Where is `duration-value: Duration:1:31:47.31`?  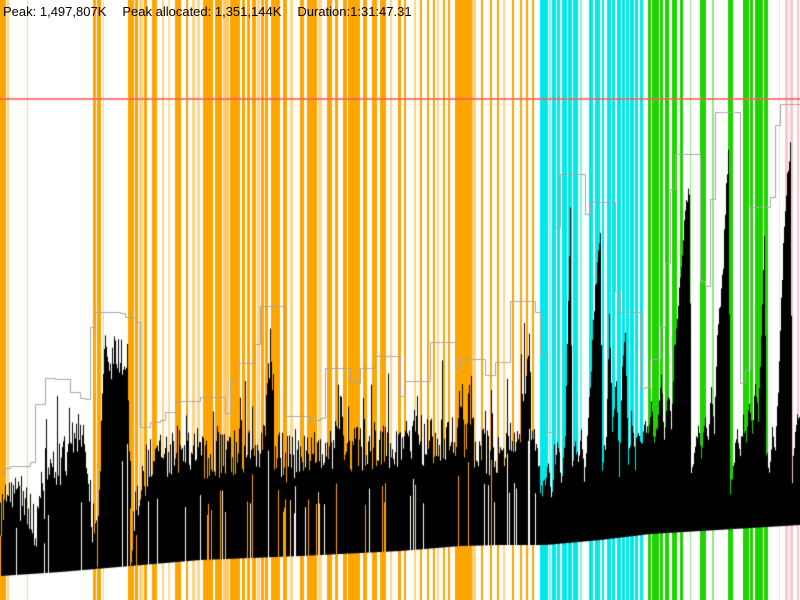 duration-value: Duration:1:31:47.31 is located at coordinates (354, 11).